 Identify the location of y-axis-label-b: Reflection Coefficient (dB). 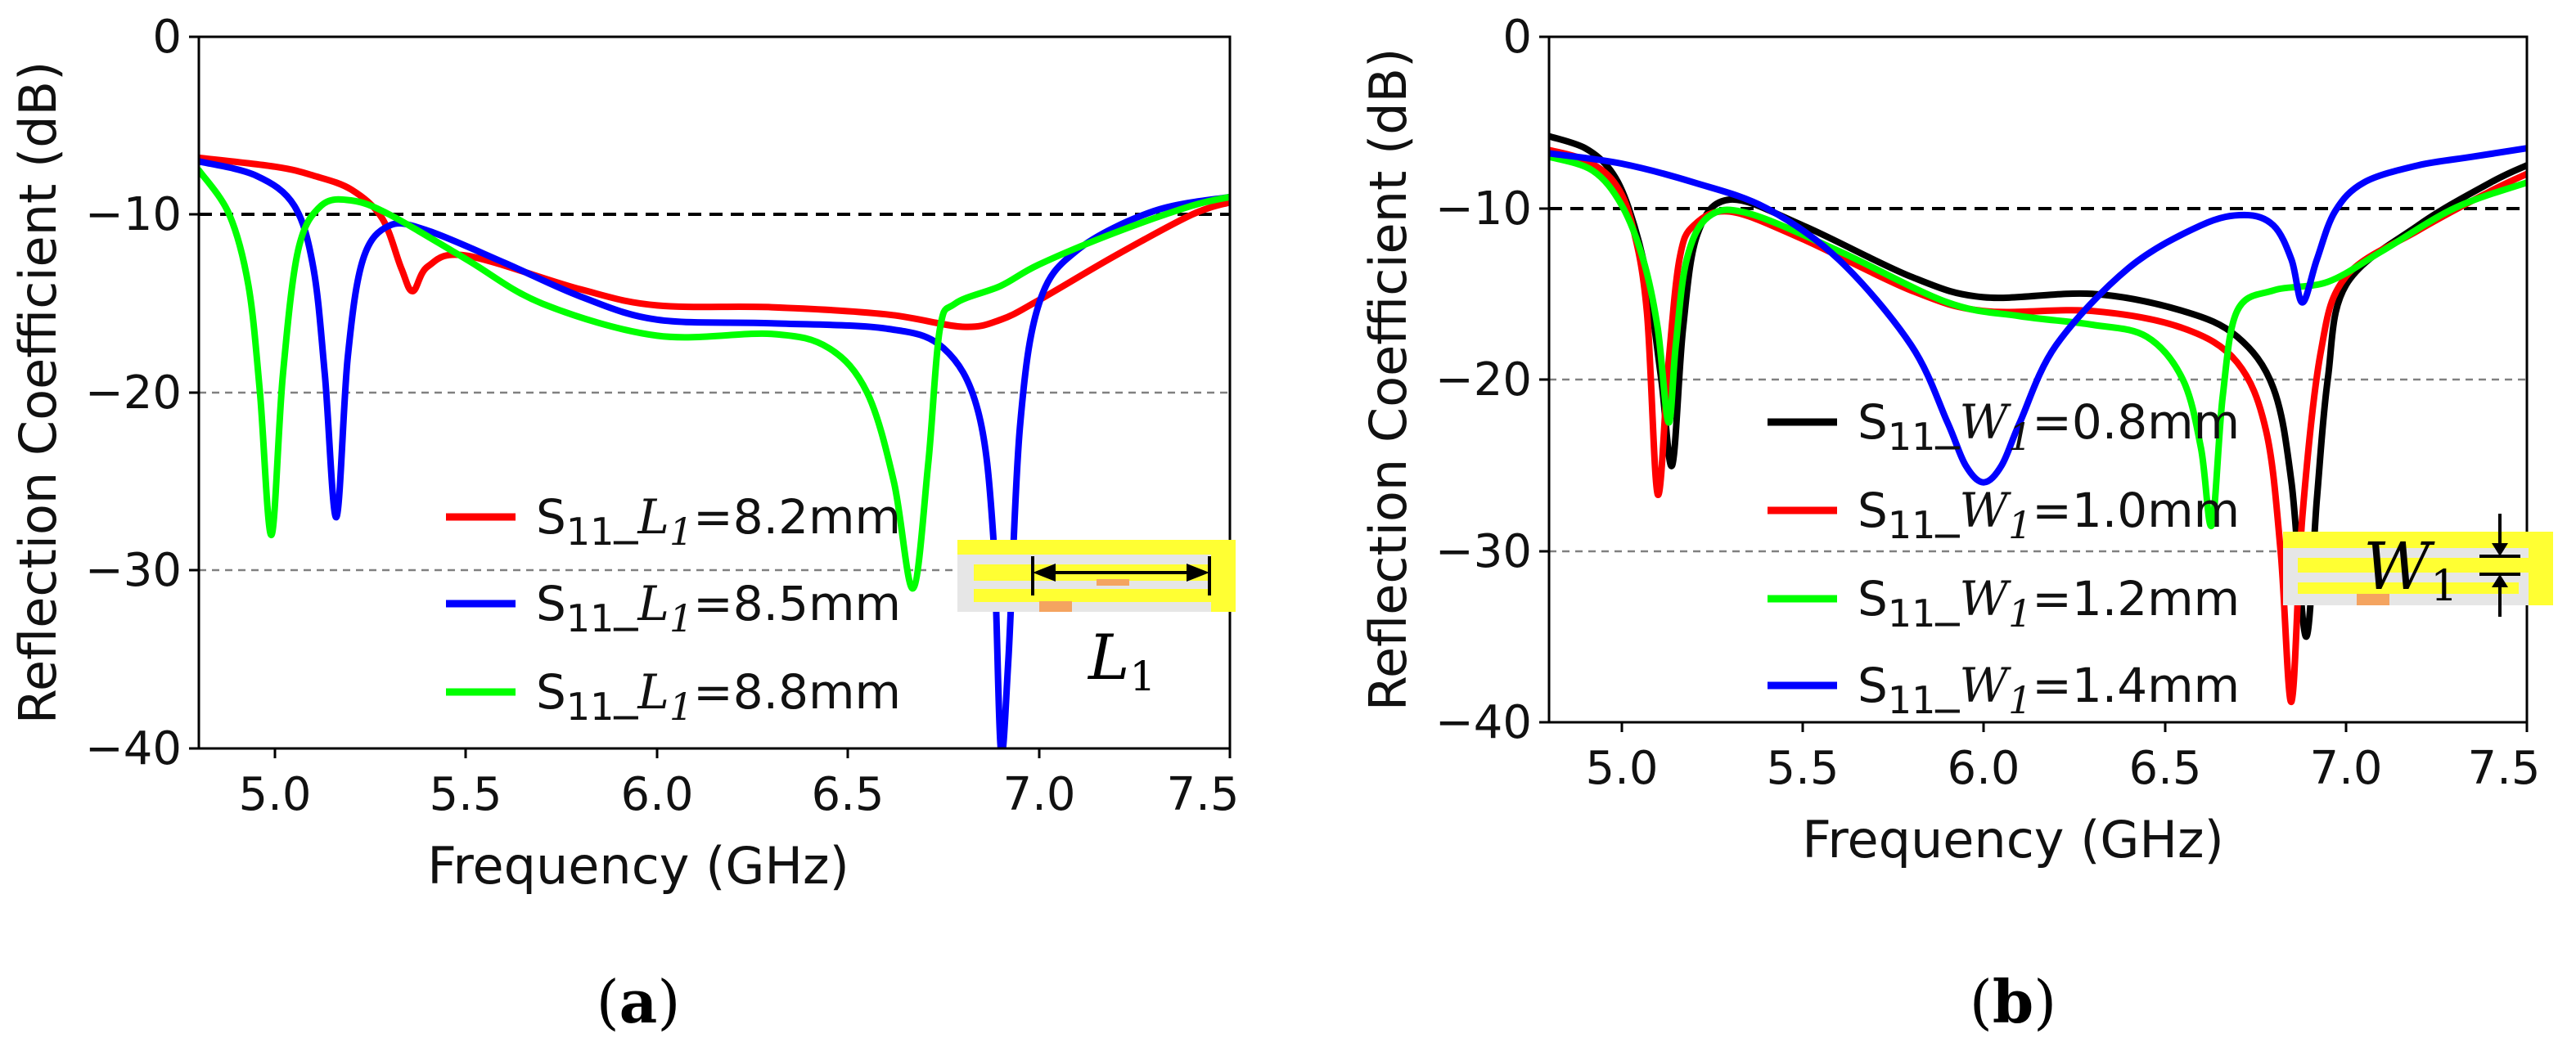
(1388, 380).